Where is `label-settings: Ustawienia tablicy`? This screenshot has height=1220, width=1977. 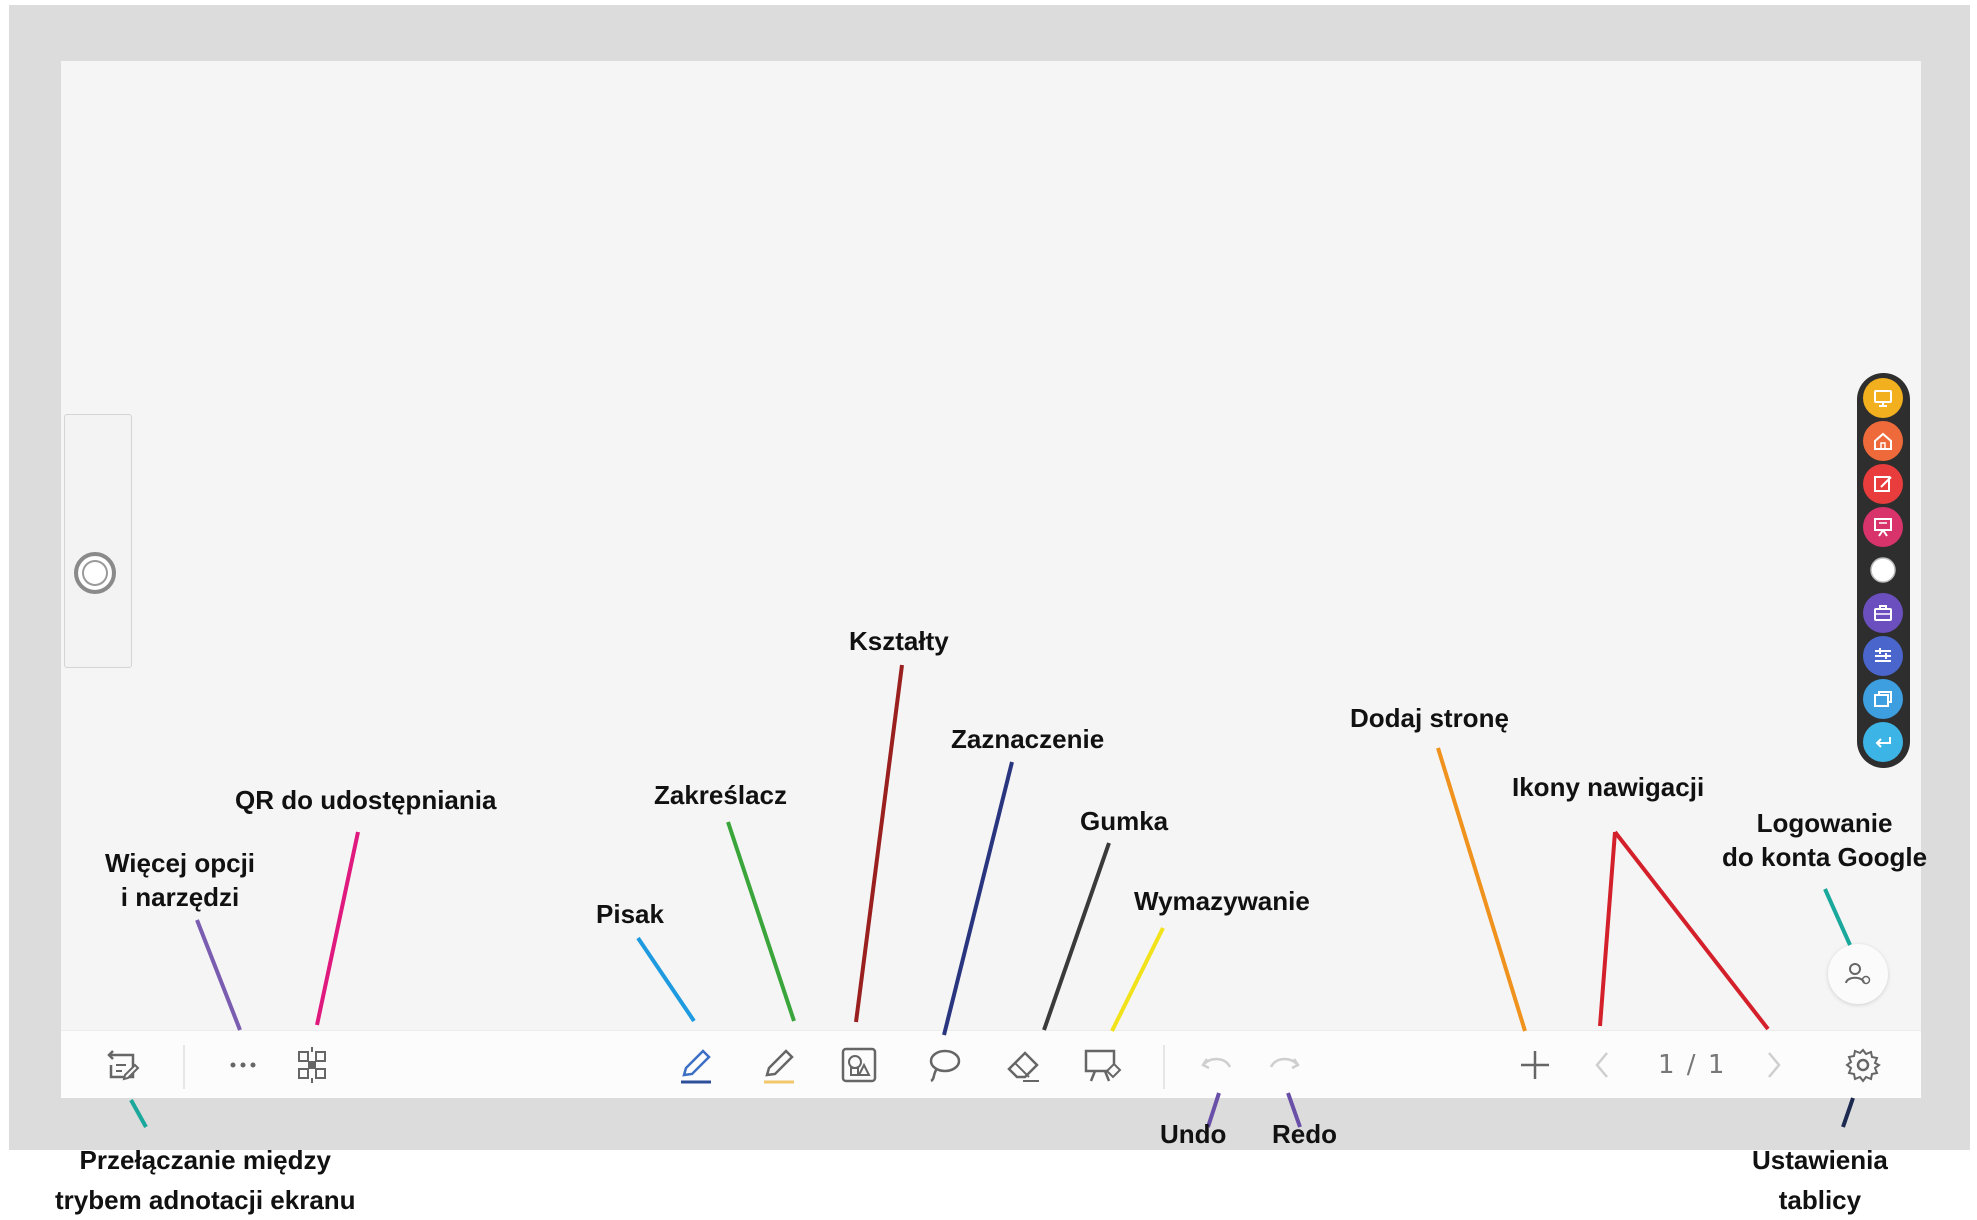 label-settings: Ustawienia tablicy is located at coordinates (1820, 1180).